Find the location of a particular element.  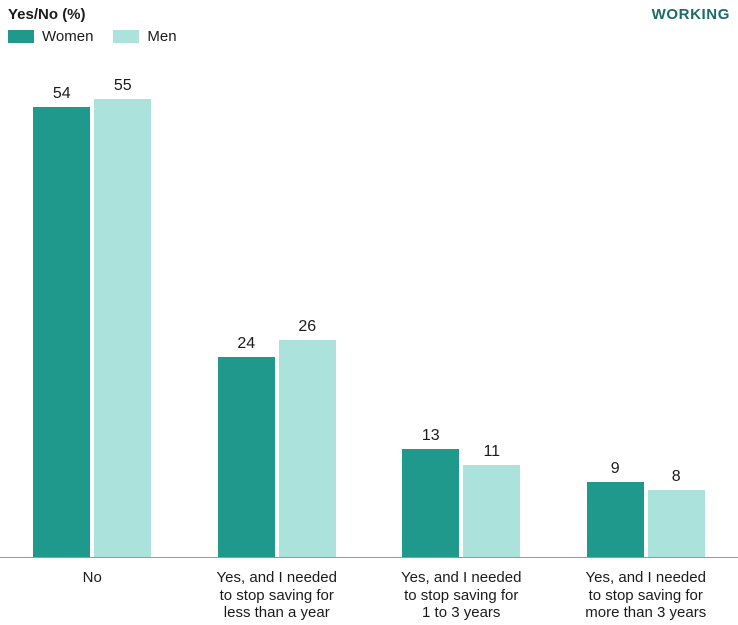

chart-header: Yes/No (%) WORKING is located at coordinates (369, 14).